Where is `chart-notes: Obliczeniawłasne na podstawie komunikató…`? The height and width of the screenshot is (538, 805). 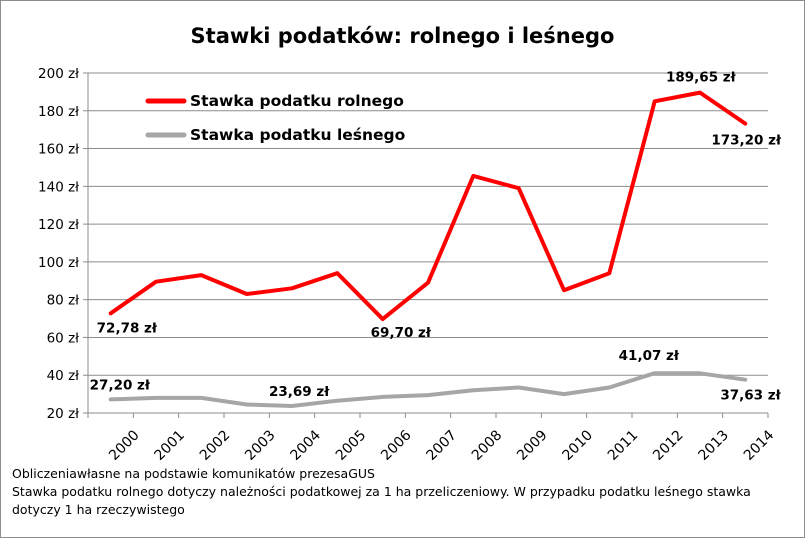
chart-notes: Obliczeniawłasne na podstawie komunikató… is located at coordinates (404, 492).